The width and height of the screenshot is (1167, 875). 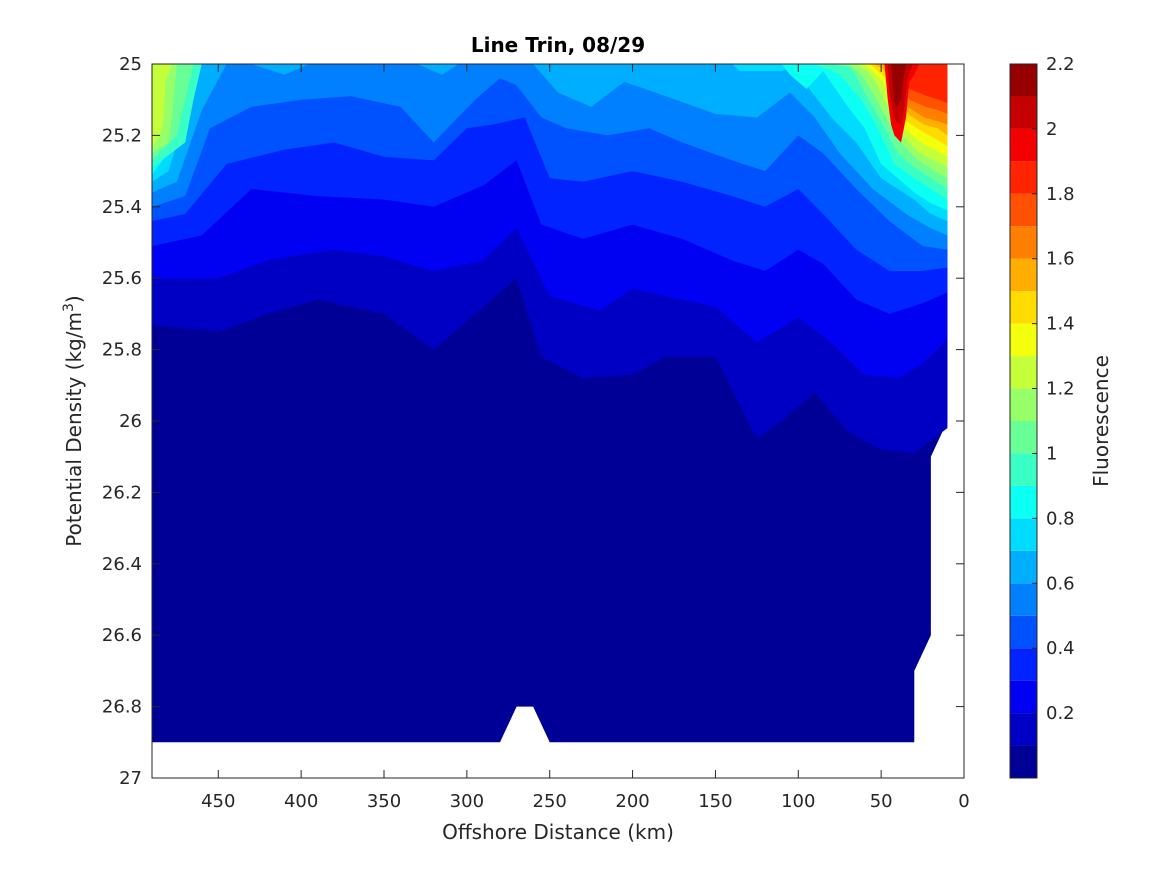 What do you see at coordinates (1060, 64) in the screenshot?
I see `colorbar-tick-label: 2.2` at bounding box center [1060, 64].